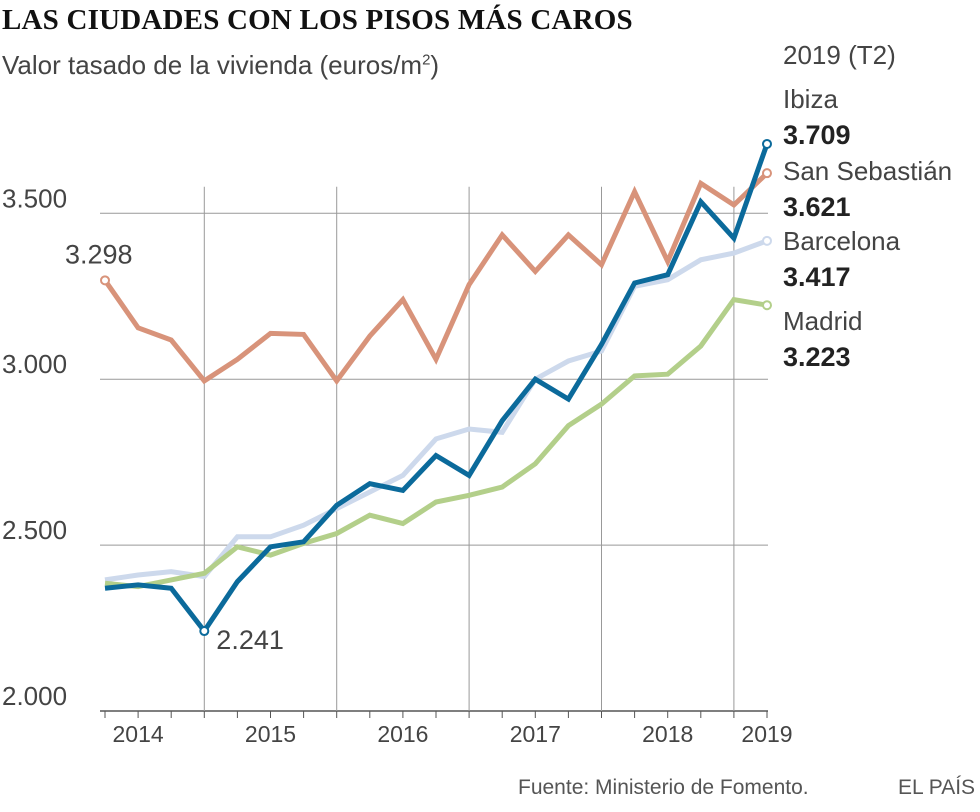 Image resolution: width=980 pixels, height=812 pixels. Describe the element at coordinates (34, 696) in the screenshot. I see `y-tick-label-2000: 2.000` at that location.